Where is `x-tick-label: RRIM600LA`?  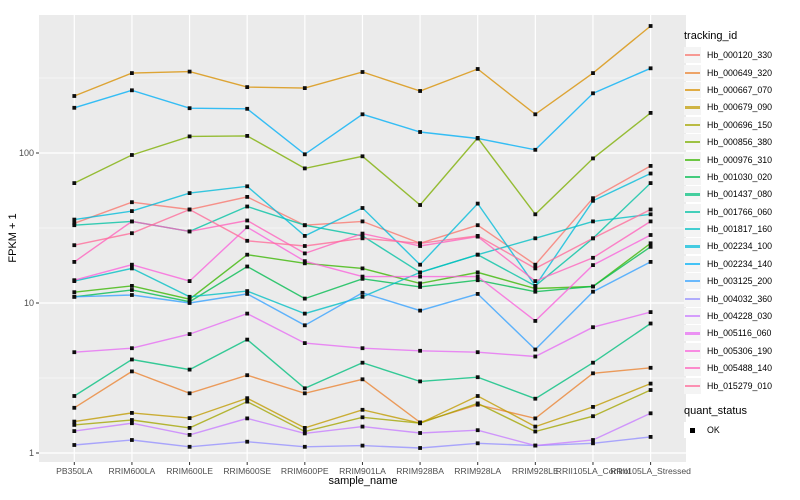 x-tick-label: RRIM600LA is located at coordinates (131, 471).